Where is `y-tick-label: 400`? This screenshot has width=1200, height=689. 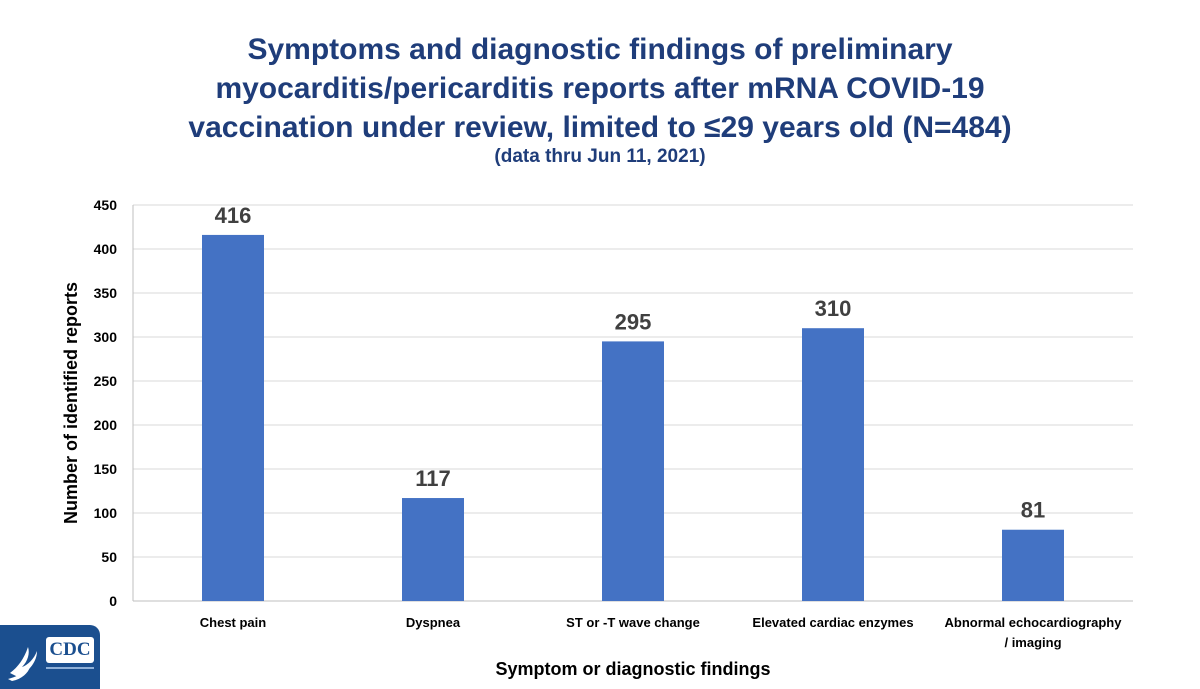
y-tick-label: 400 is located at coordinates (106, 249).